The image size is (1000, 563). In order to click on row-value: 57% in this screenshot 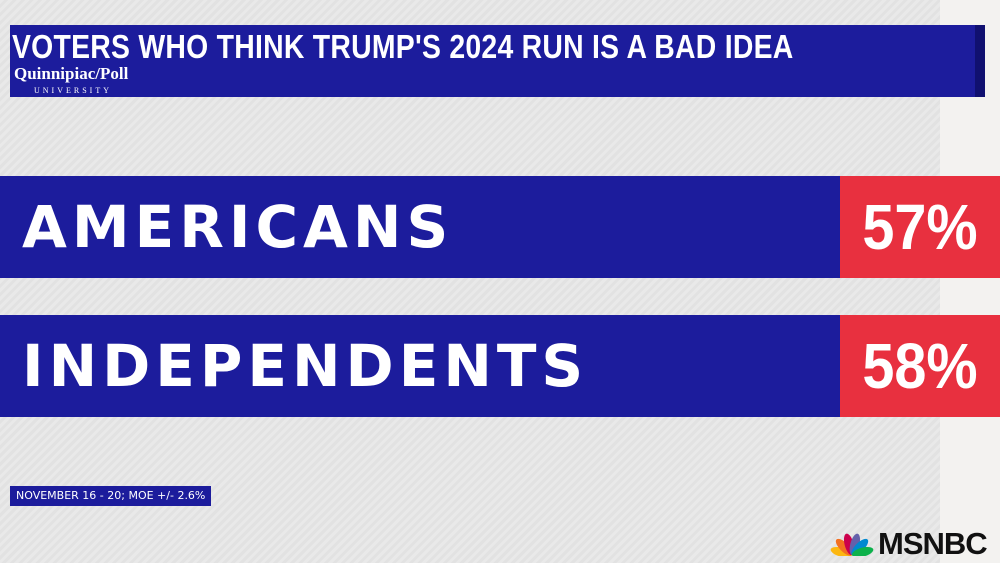, I will do `click(920, 227)`.